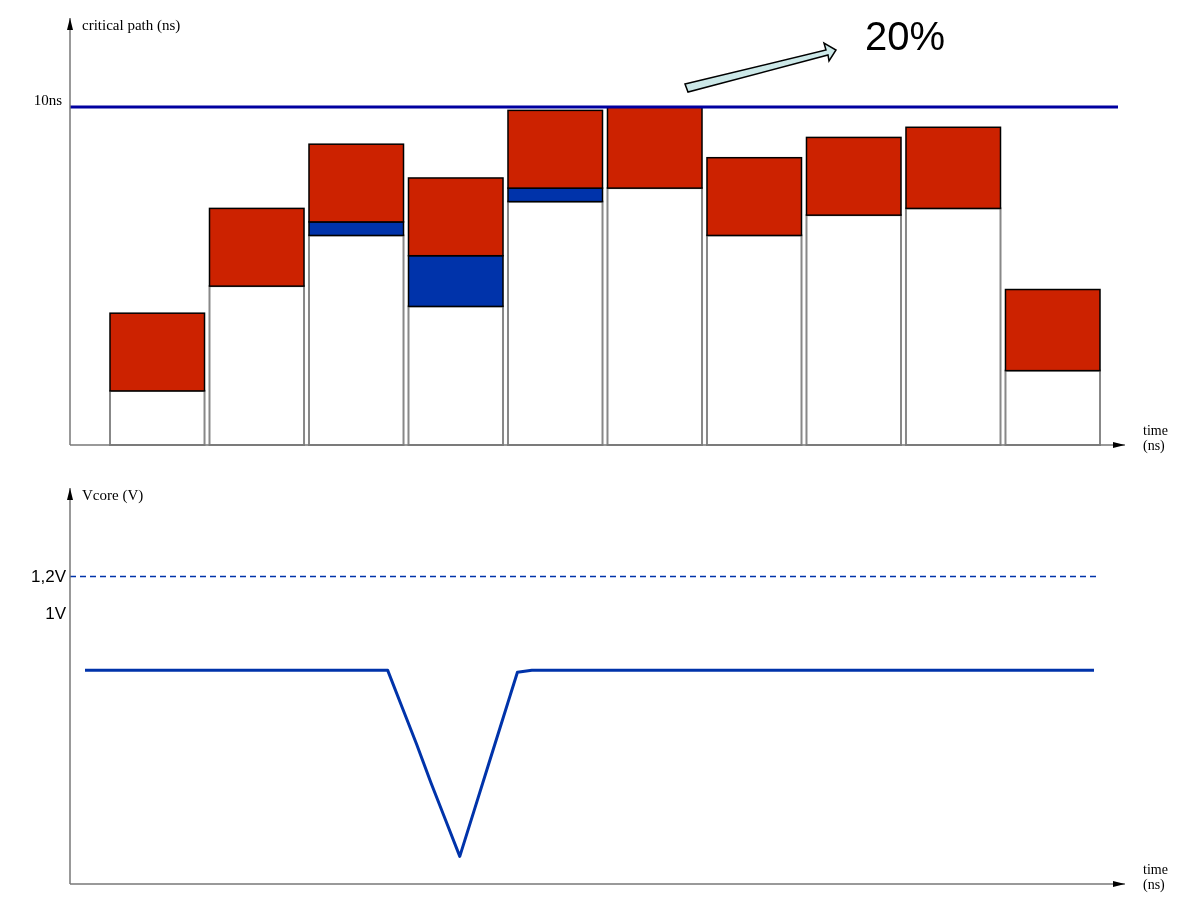  What do you see at coordinates (113, 495) in the screenshot?
I see `y-axis-title: Vcore (V)` at bounding box center [113, 495].